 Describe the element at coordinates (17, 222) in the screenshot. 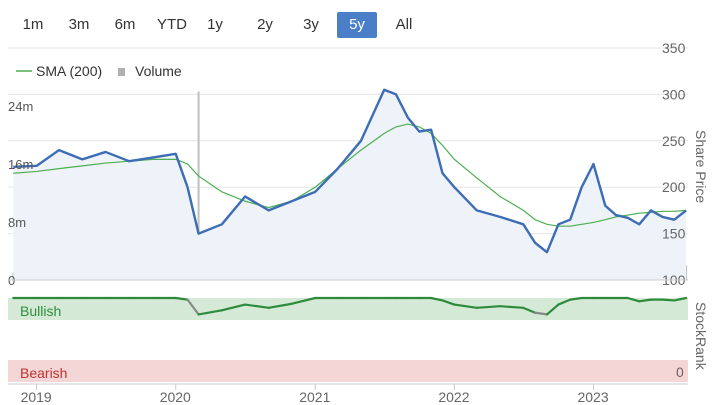

I see `volume-tick-label: 8m` at that location.